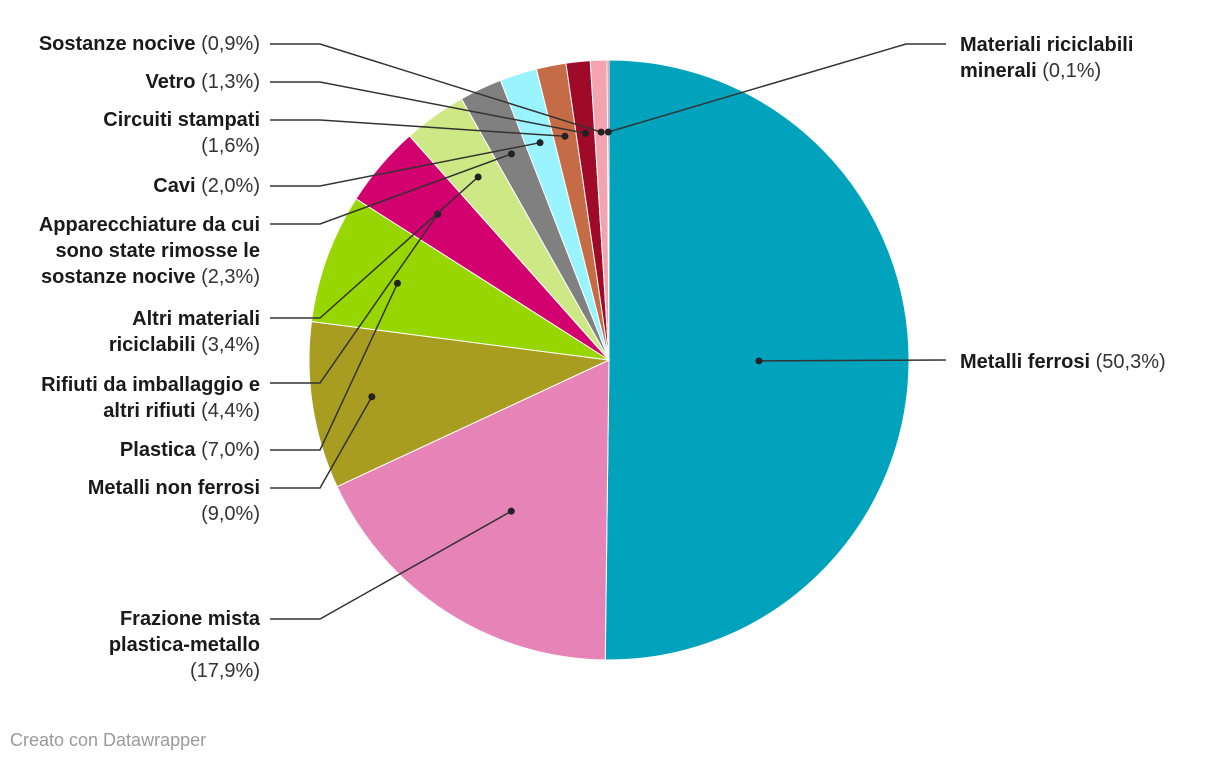 This screenshot has height=771, width=1220. Describe the element at coordinates (108, 740) in the screenshot. I see `datawrapper-credit: Creato con Datawrapper` at that location.